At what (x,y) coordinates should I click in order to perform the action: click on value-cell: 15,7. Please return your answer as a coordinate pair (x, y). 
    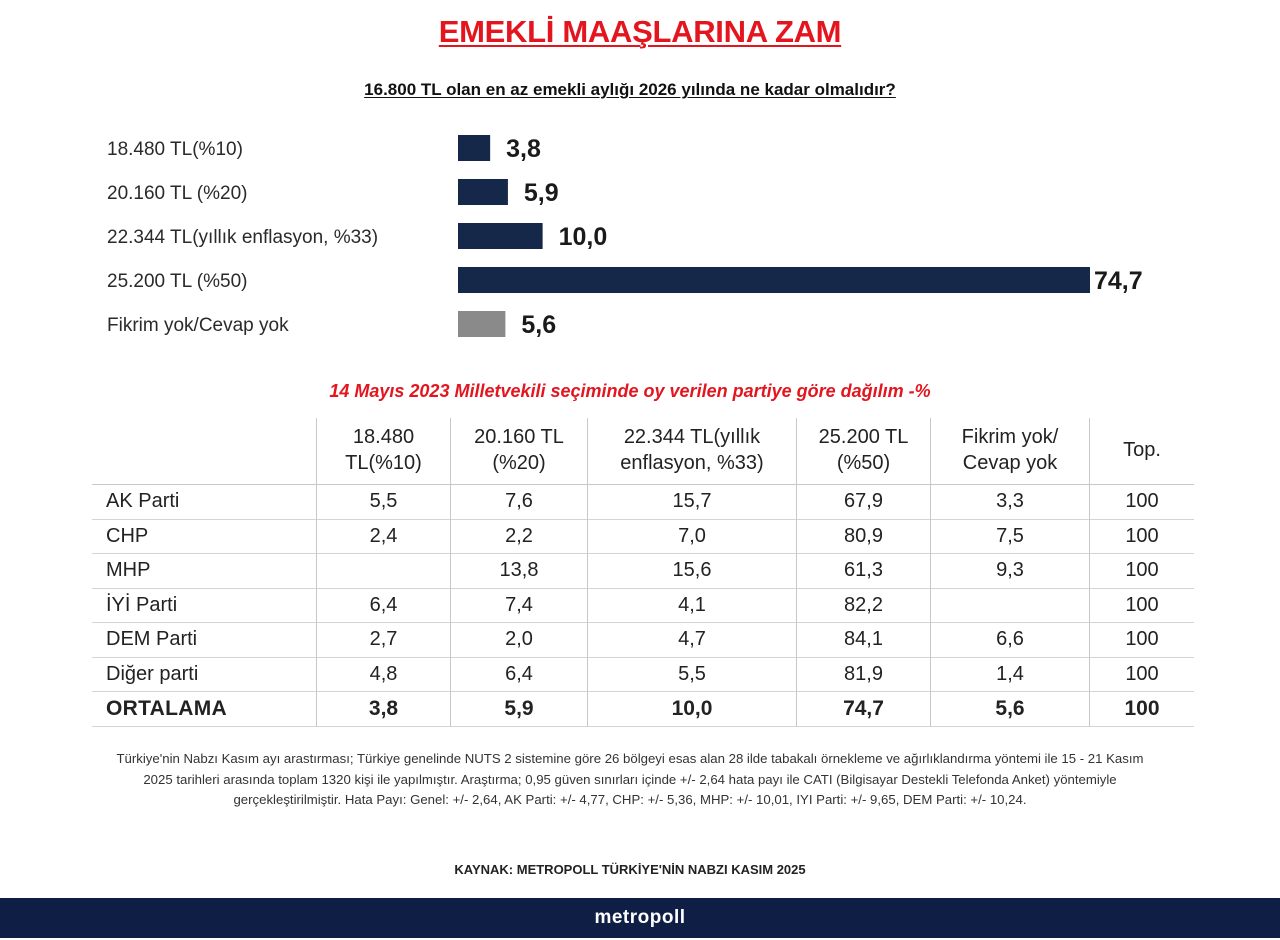
    Looking at the image, I should click on (692, 501).